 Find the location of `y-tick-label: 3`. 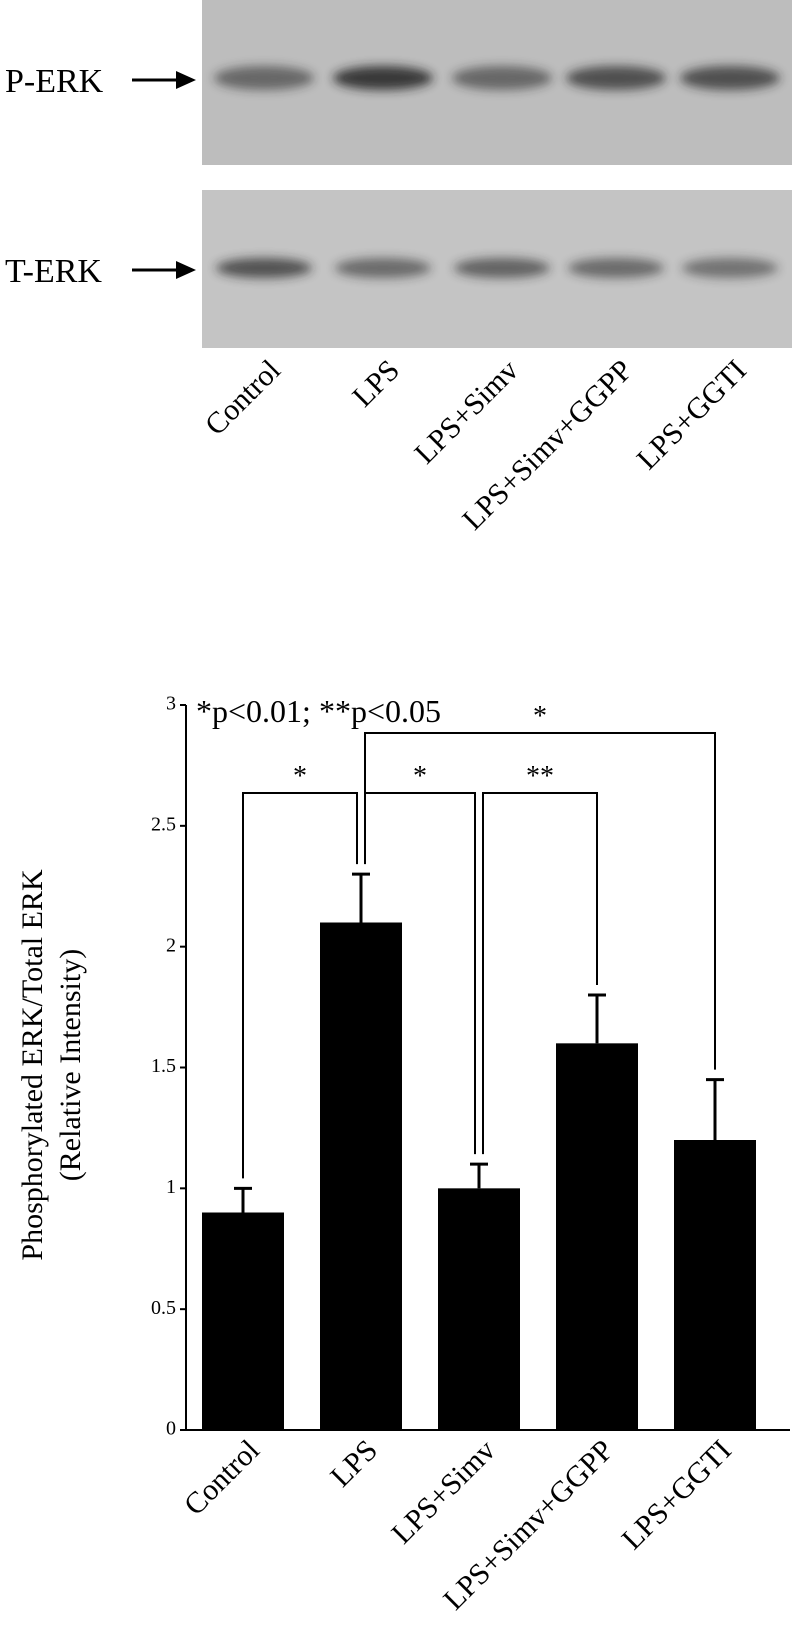

y-tick-label: 3 is located at coordinates (171, 704).